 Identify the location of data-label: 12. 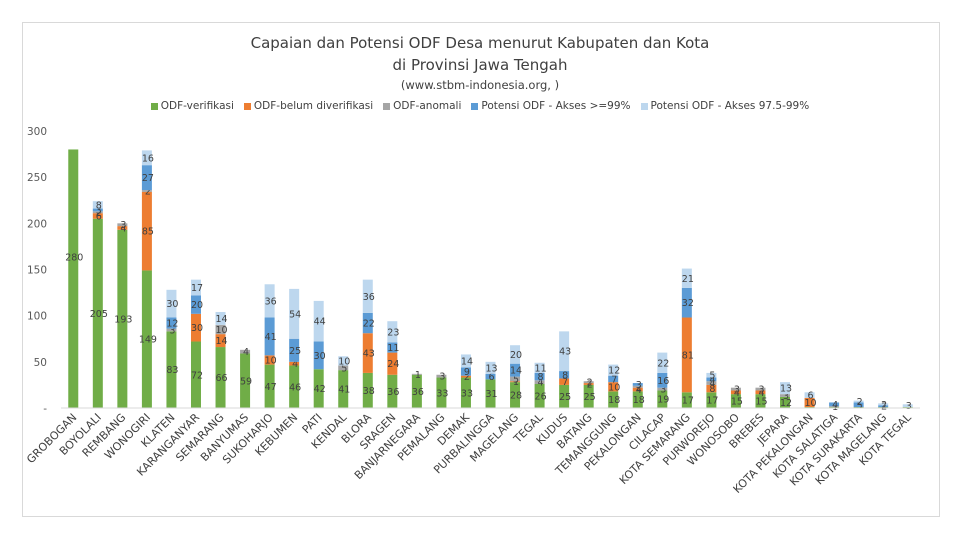
(786, 403).